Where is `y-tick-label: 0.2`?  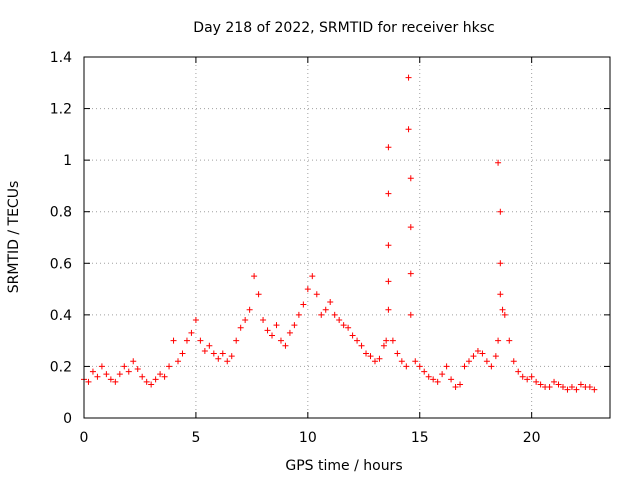
y-tick-label: 0.2 is located at coordinates (61, 367).